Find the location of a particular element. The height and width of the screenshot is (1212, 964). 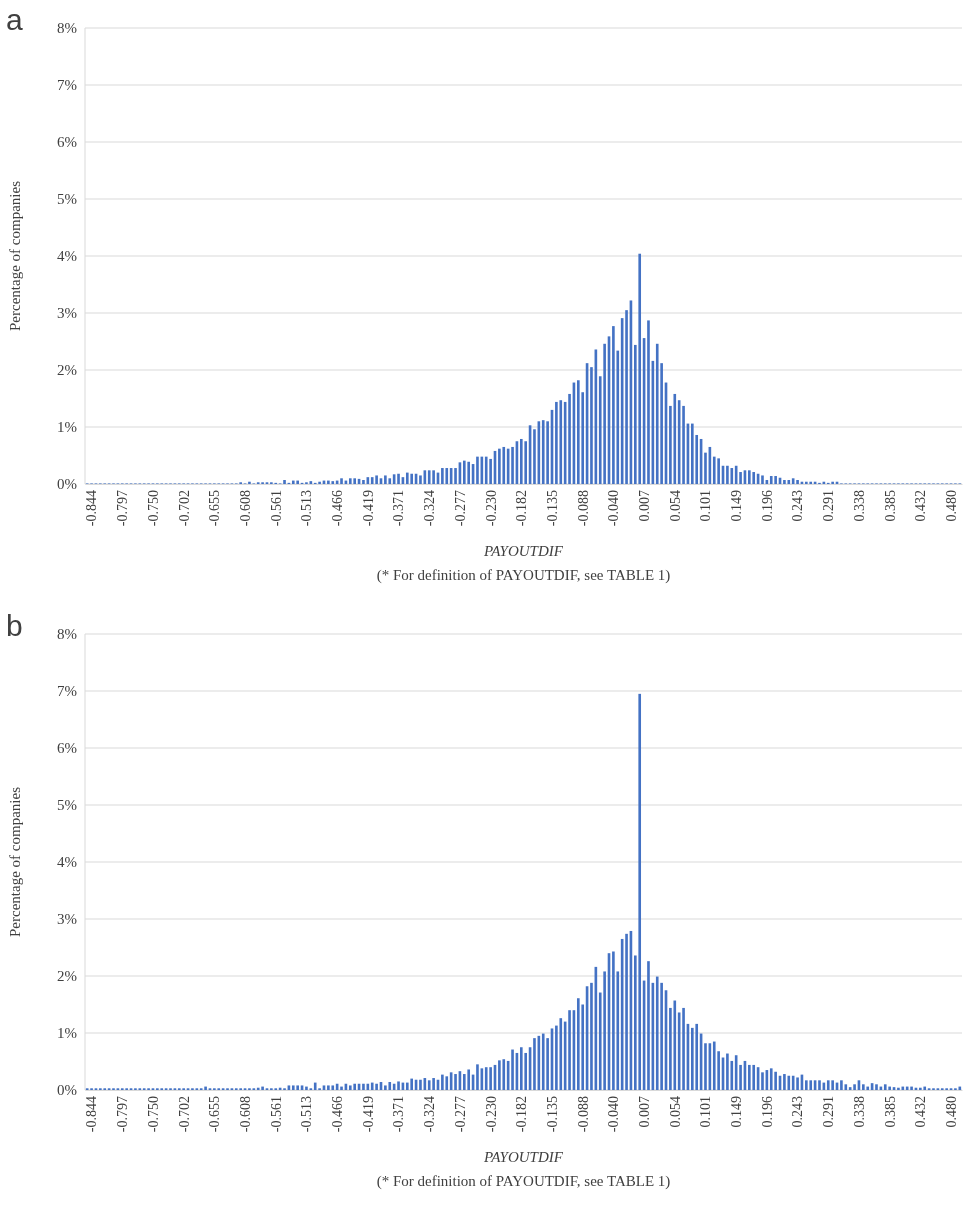

x-tick-label: -0.277 is located at coordinates (460, 508).